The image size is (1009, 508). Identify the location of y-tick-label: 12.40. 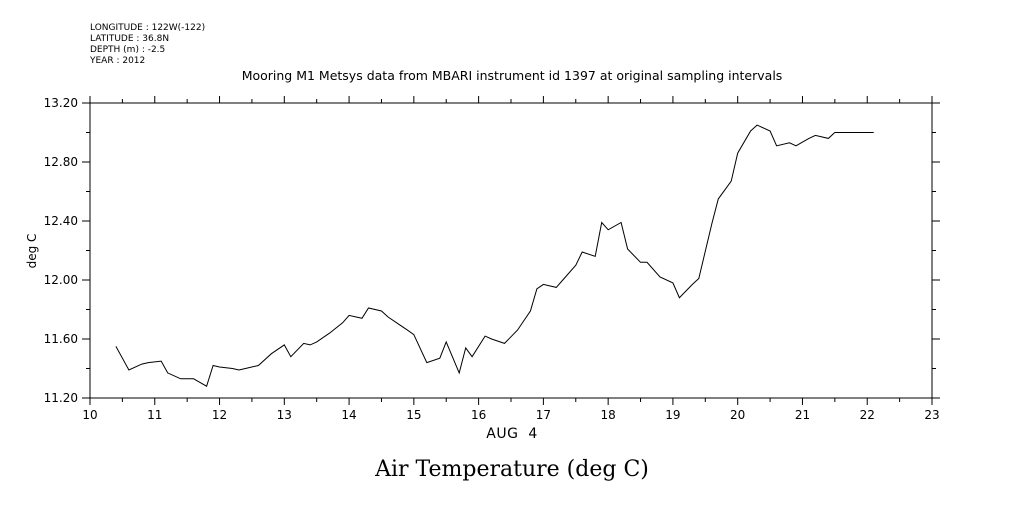
(61, 221).